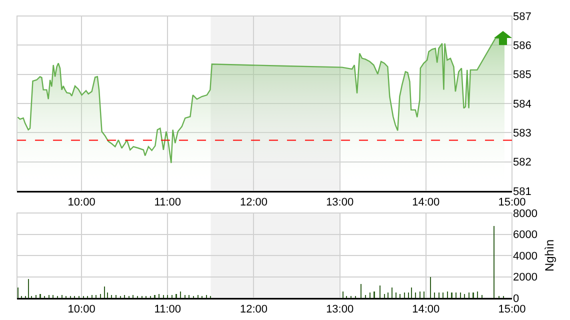 This screenshot has height=320, width=570. Describe the element at coordinates (525, 214) in the screenshot. I see `y-tick-label: 8000` at that location.